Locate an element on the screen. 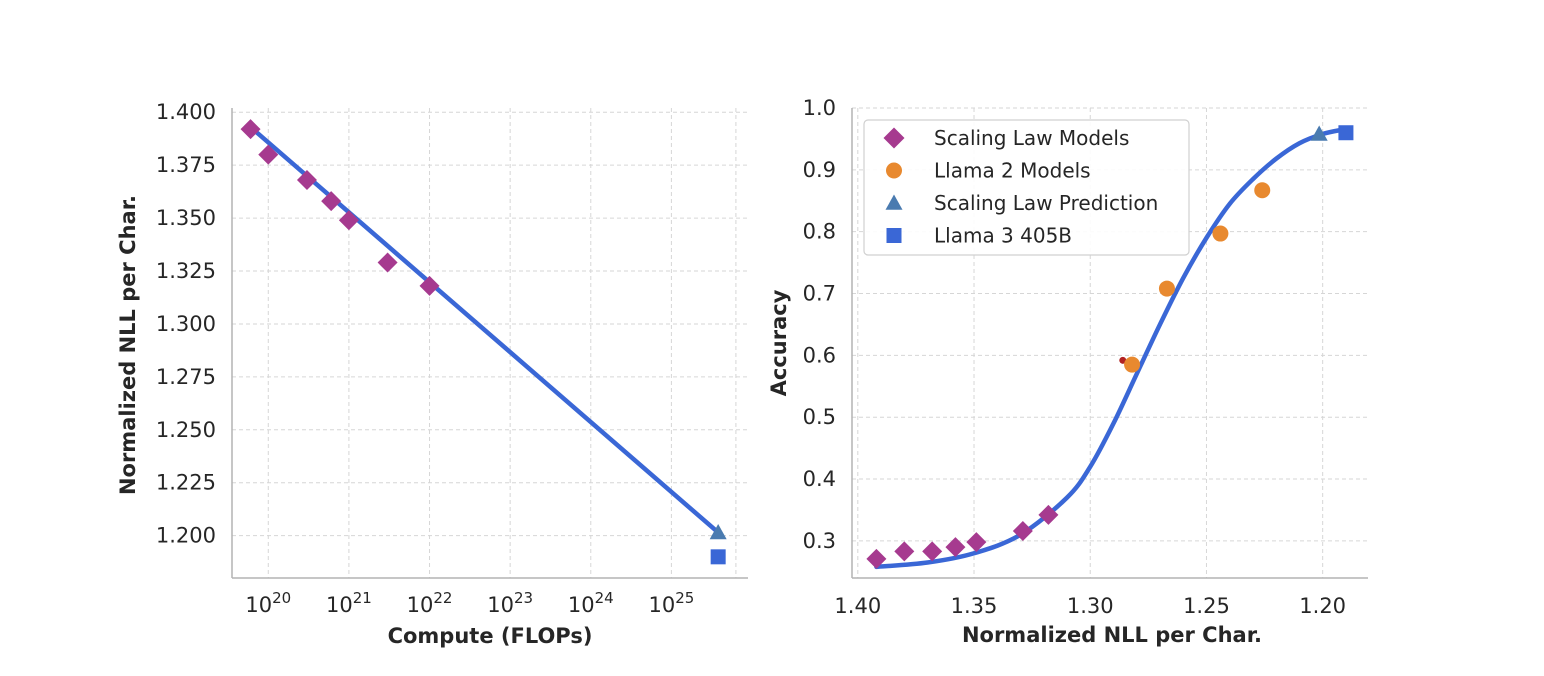 The width and height of the screenshot is (1544, 676). x-axis-label: Normalized NLL per Char. is located at coordinates (1112, 635).